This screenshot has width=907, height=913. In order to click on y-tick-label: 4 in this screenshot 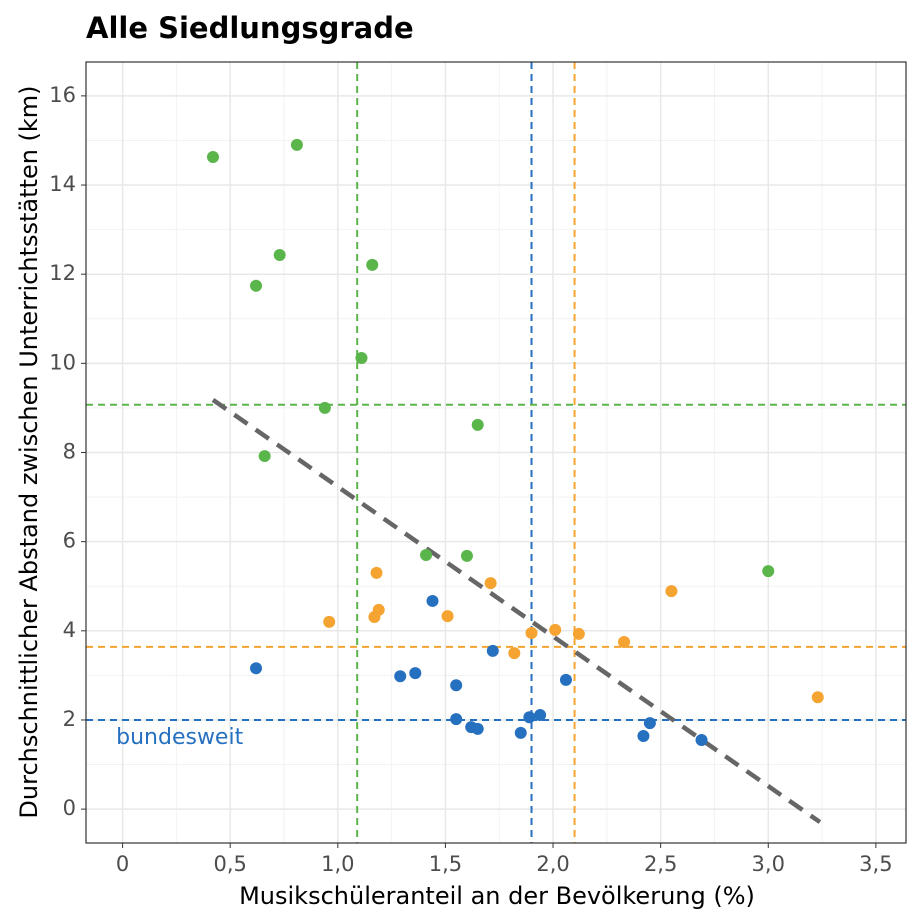, I will do `click(69, 630)`.